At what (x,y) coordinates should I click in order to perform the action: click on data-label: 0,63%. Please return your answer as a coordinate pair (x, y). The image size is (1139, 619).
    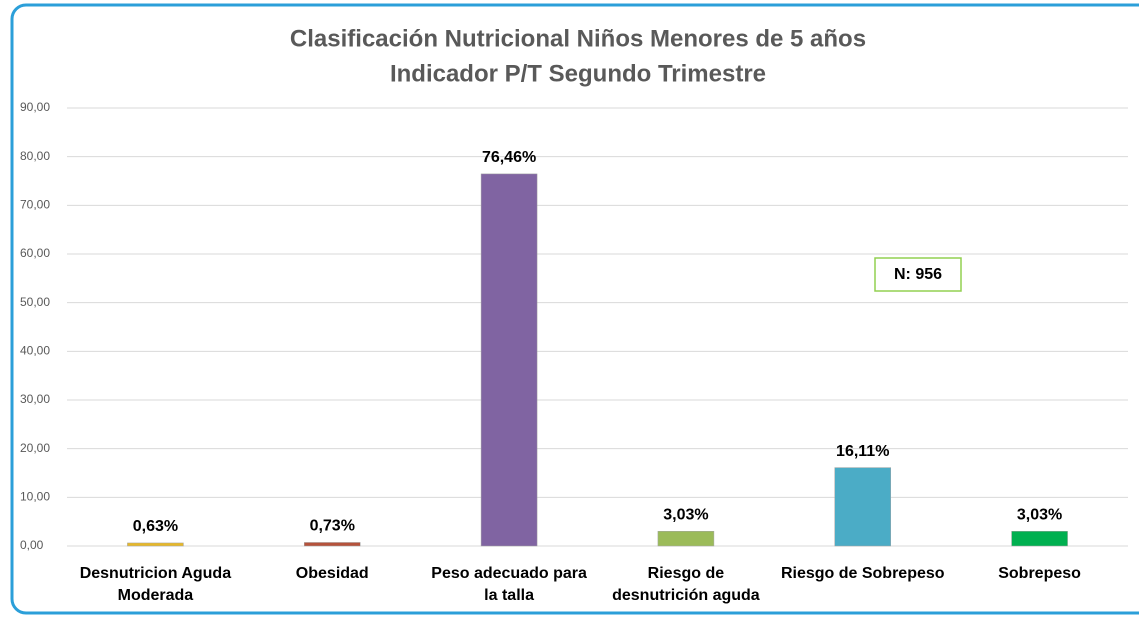
    Looking at the image, I should click on (155, 526).